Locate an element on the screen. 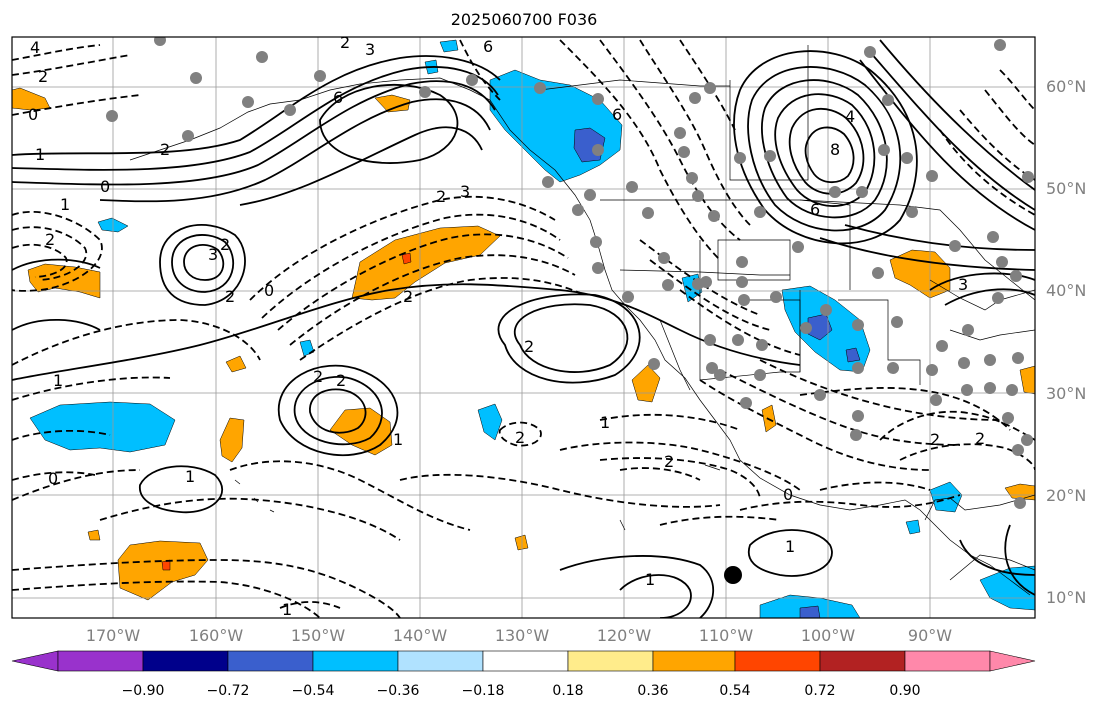  colorbar-tick-label: 0.18 is located at coordinates (568, 691).